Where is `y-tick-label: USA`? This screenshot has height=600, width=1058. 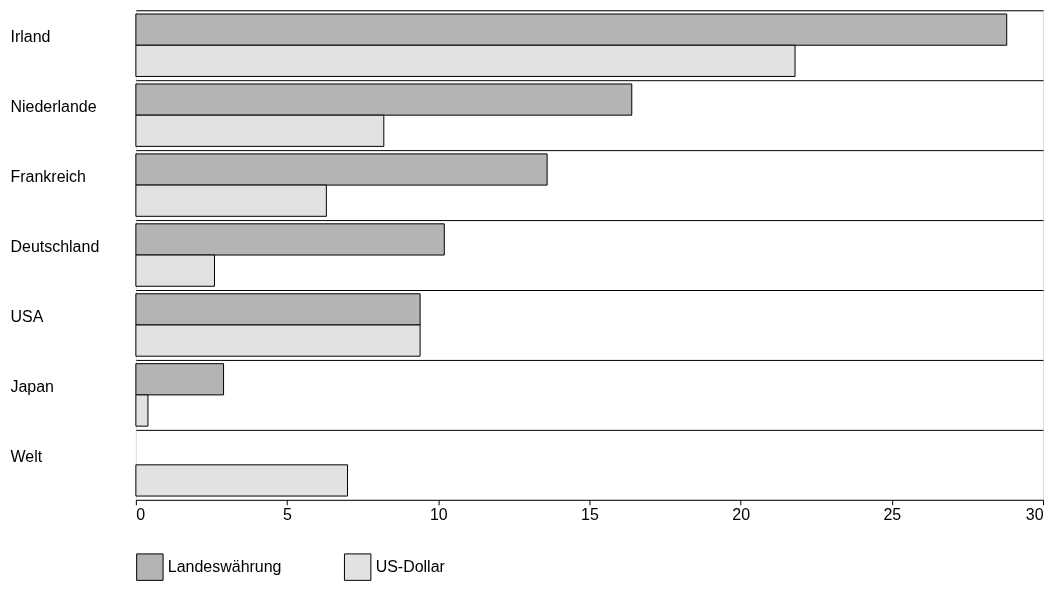
y-tick-label: USA is located at coordinates (27, 316).